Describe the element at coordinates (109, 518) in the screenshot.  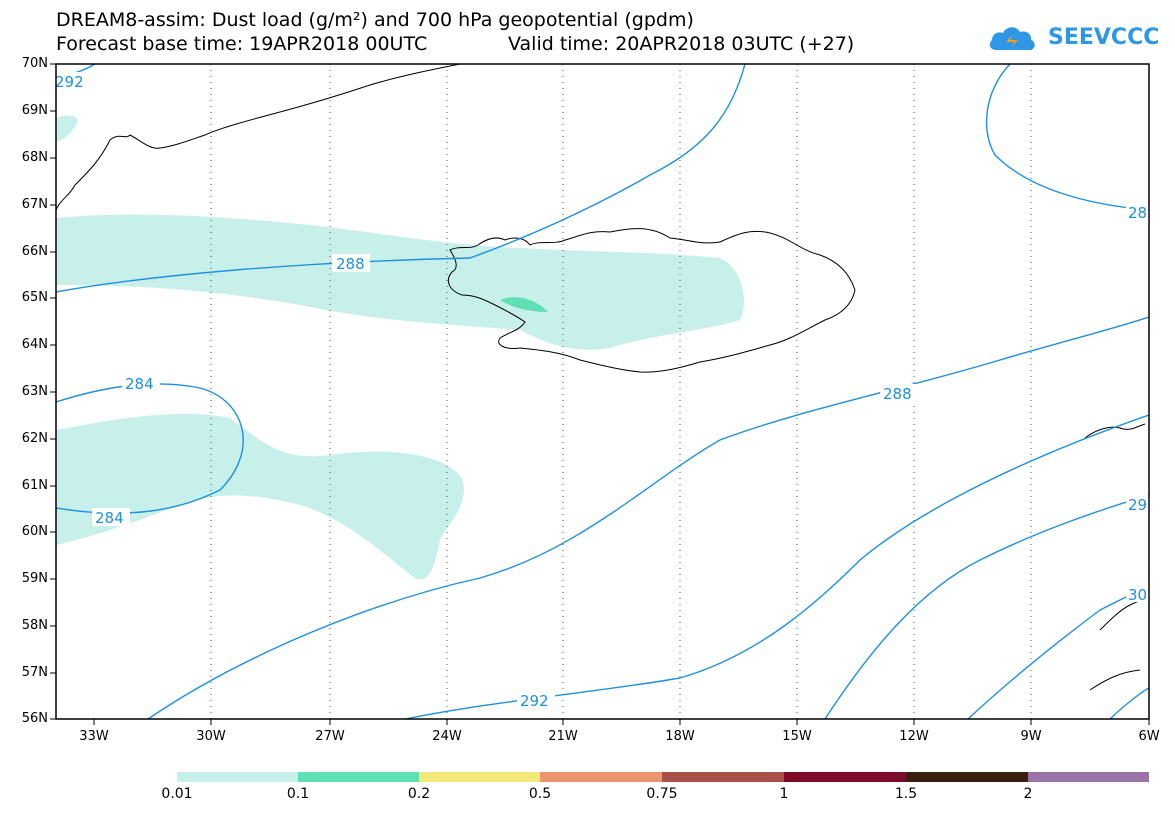
I see `contour-label-284-bottom: 284` at that location.